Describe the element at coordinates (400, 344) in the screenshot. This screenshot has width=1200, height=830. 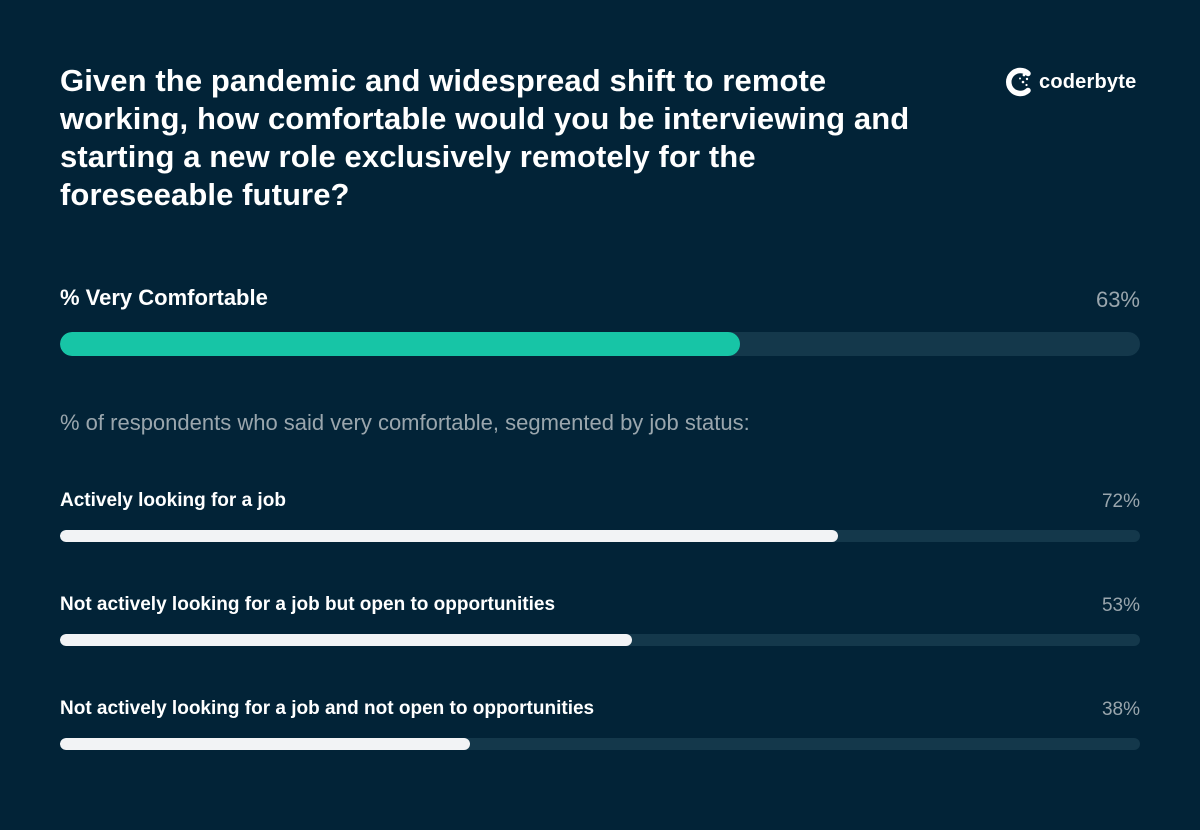
I see `primary-bar-fill` at that location.